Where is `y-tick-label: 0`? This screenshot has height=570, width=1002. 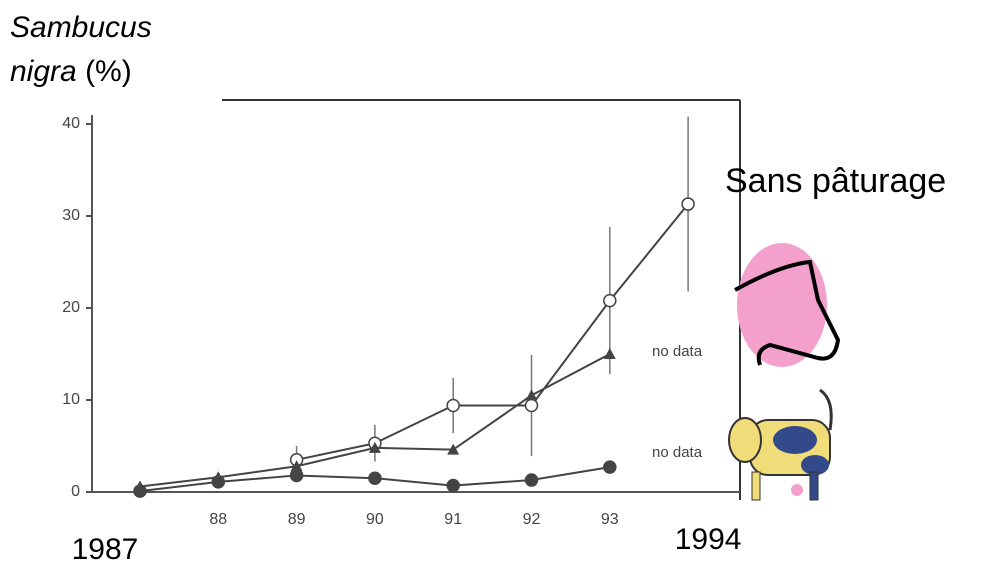 y-tick-label: 0 is located at coordinates (75, 491).